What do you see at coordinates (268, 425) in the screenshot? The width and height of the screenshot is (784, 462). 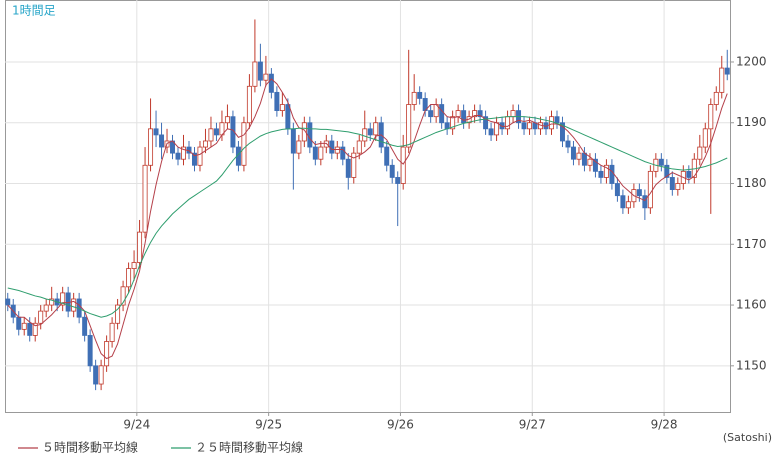 I see `x-tick-label: 9/25` at bounding box center [268, 425].